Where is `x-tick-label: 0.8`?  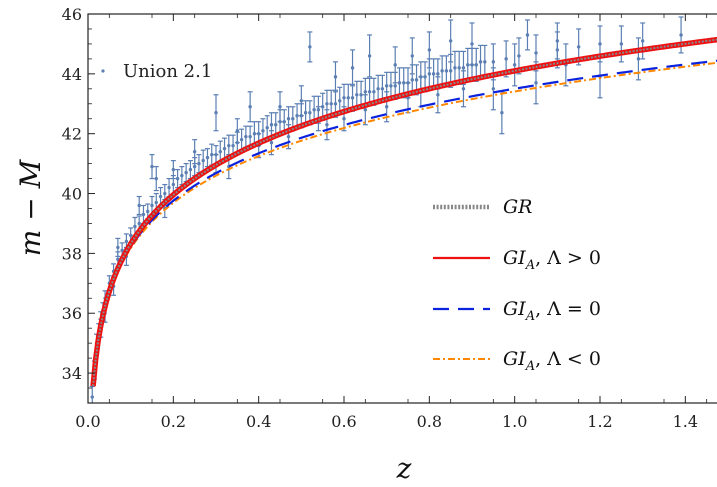 x-tick-label: 0.8 is located at coordinates (429, 421).